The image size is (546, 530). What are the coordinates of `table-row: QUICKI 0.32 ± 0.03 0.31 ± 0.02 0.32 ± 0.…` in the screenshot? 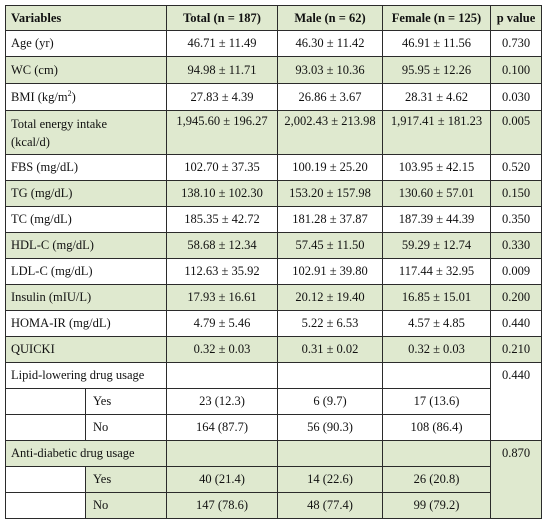 It's located at (273, 349).